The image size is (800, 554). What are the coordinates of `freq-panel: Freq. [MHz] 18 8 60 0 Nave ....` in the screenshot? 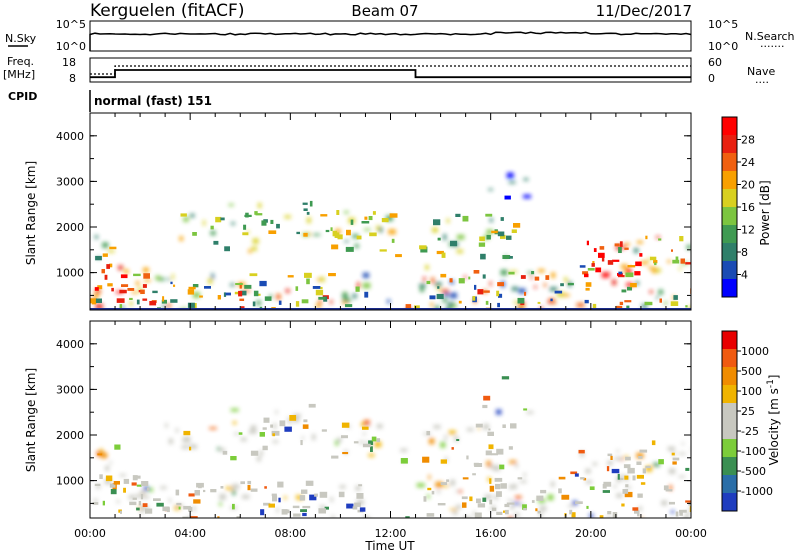 It's located at (389, 70).